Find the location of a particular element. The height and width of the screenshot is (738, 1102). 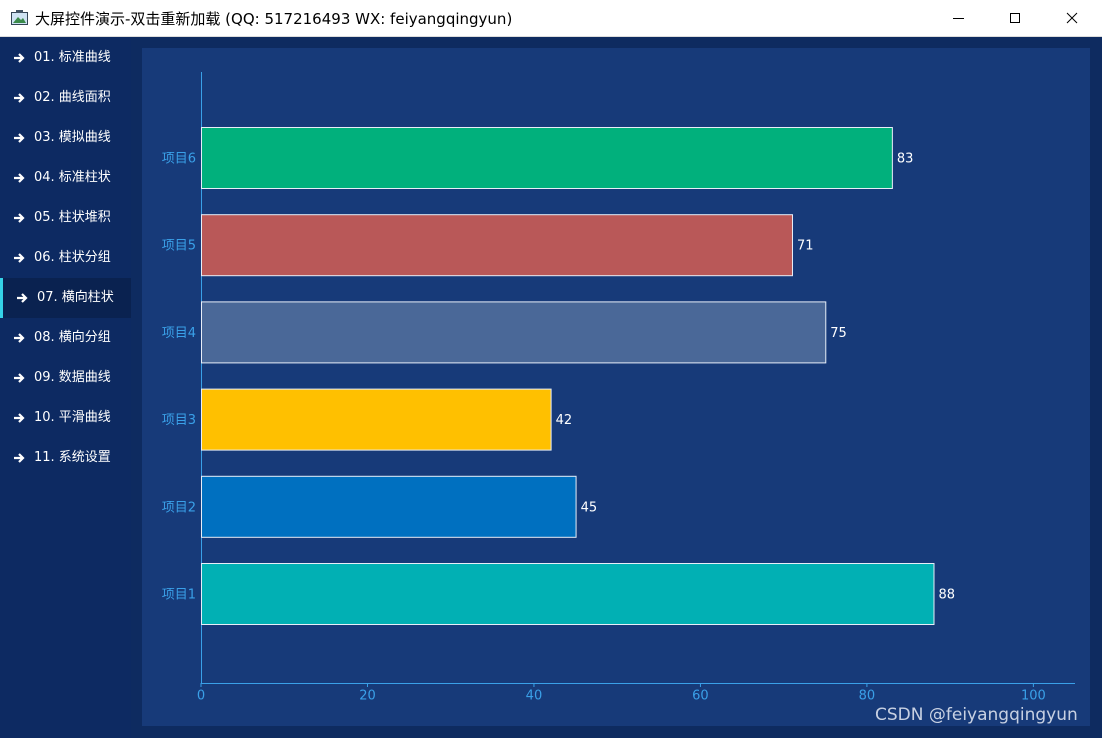

menu-item: 11. 系统设置 is located at coordinates (65, 458).